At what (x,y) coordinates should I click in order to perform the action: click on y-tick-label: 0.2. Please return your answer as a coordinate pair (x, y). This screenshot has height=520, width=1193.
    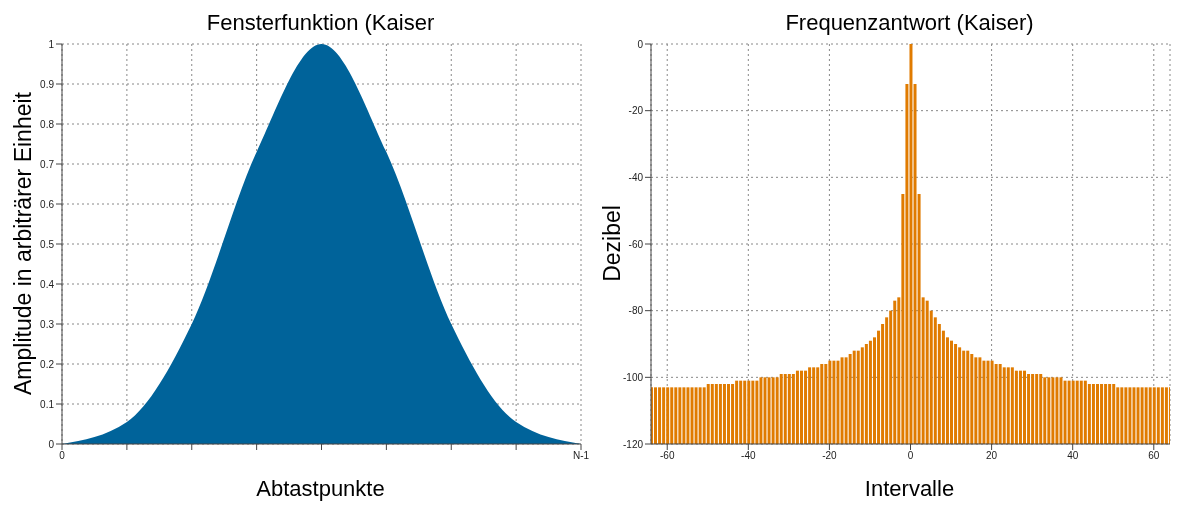
    Looking at the image, I should click on (47, 364).